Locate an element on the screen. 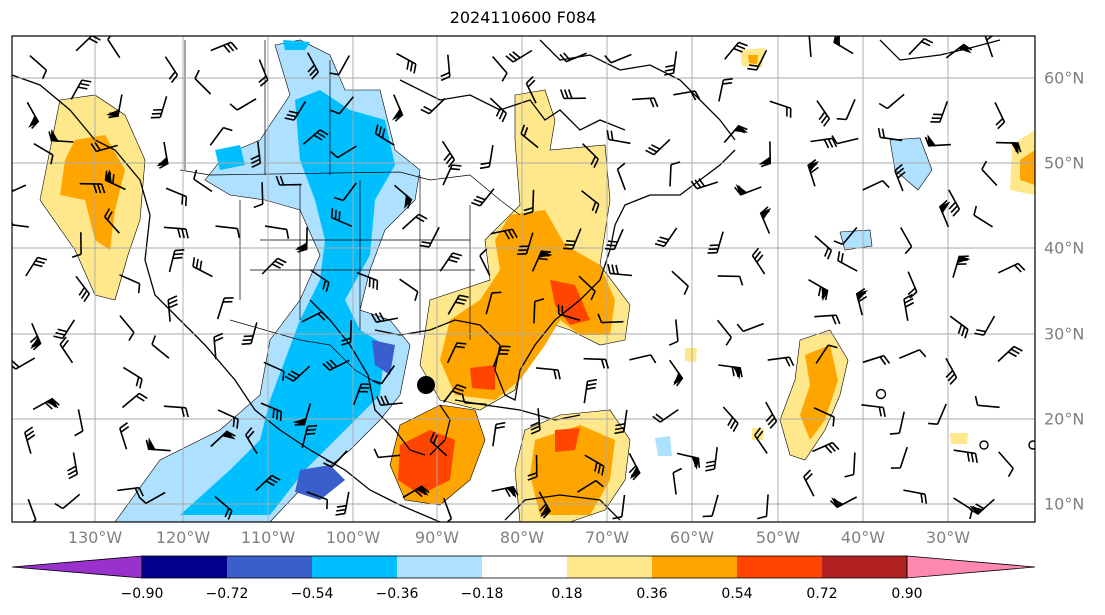 The height and width of the screenshot is (615, 1105). colorbar-tick-label: −0.18 is located at coordinates (482, 594).